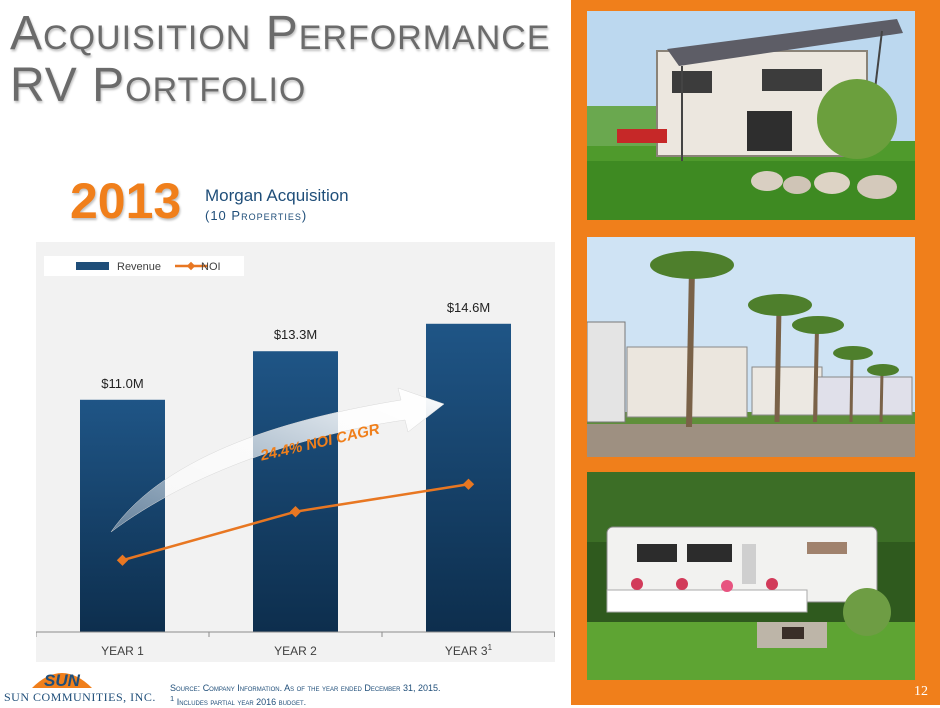  I want to click on sun-communities-logo: SUN SUN COMMUNITIES, INC., so click(84, 684).